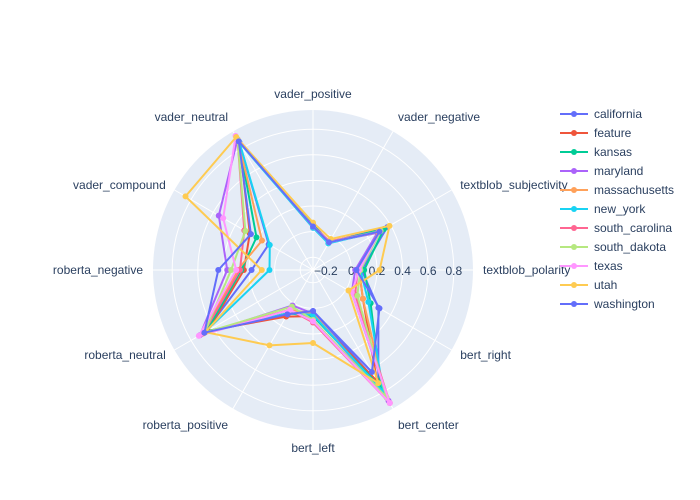  Describe the element at coordinates (485, 355) in the screenshot. I see `axis-label-bert-right: bert_right` at that location.